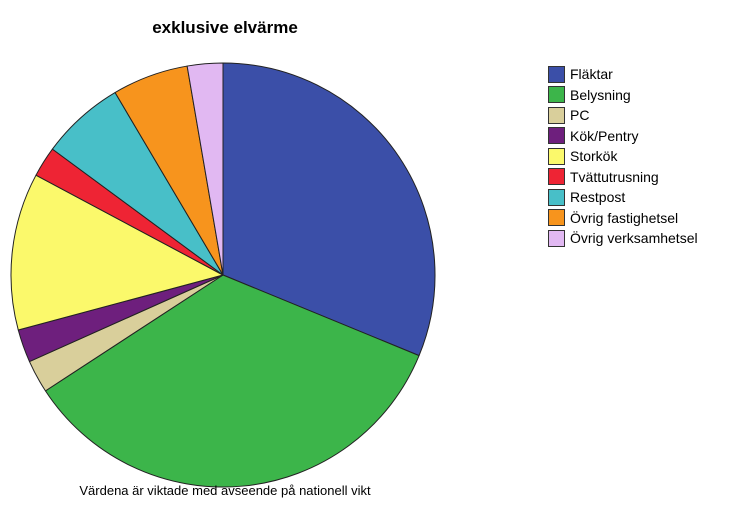  I want to click on legend-label: Storkök, so click(594, 156).